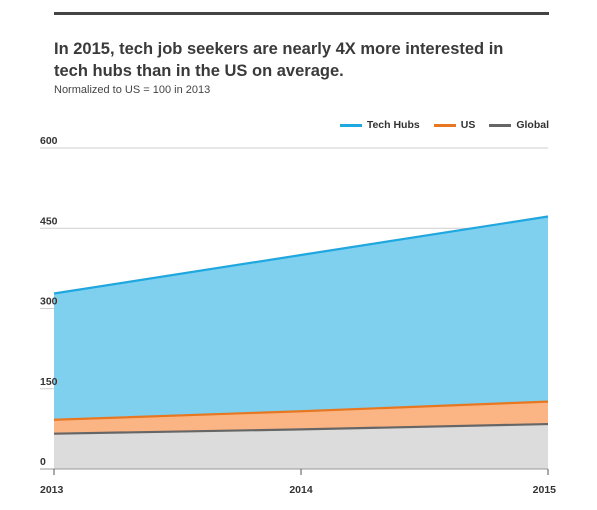 The height and width of the screenshot is (510, 597). What do you see at coordinates (49, 221) in the screenshot?
I see `y-tick-label-450: 450` at bounding box center [49, 221].